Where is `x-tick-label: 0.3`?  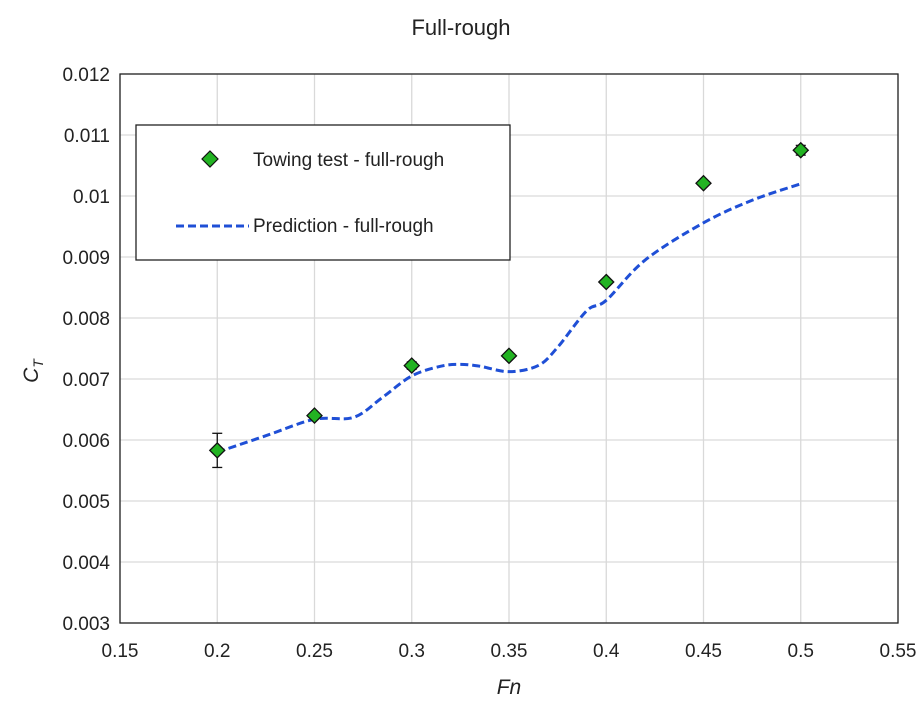
x-tick-label: 0.3 is located at coordinates (412, 651).